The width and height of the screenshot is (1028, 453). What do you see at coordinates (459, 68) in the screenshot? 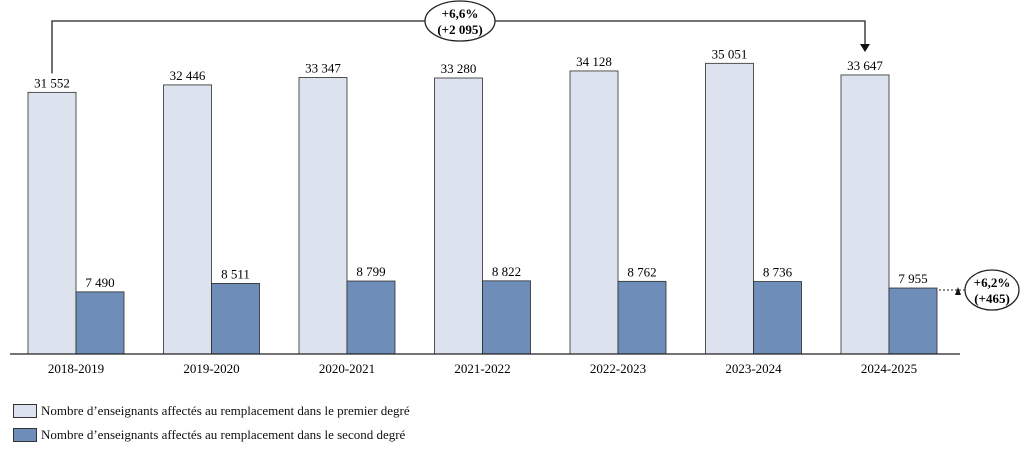
I see `bar-value-label: 33 280` at bounding box center [459, 68].